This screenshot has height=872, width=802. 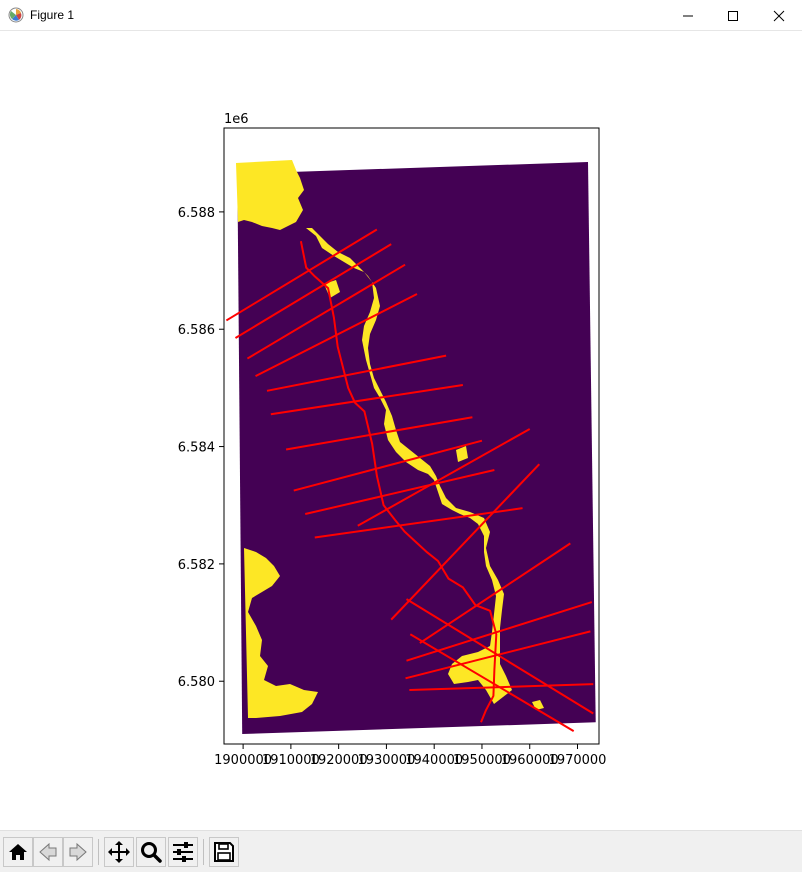 I want to click on sliders-icon, so click(x=183, y=852).